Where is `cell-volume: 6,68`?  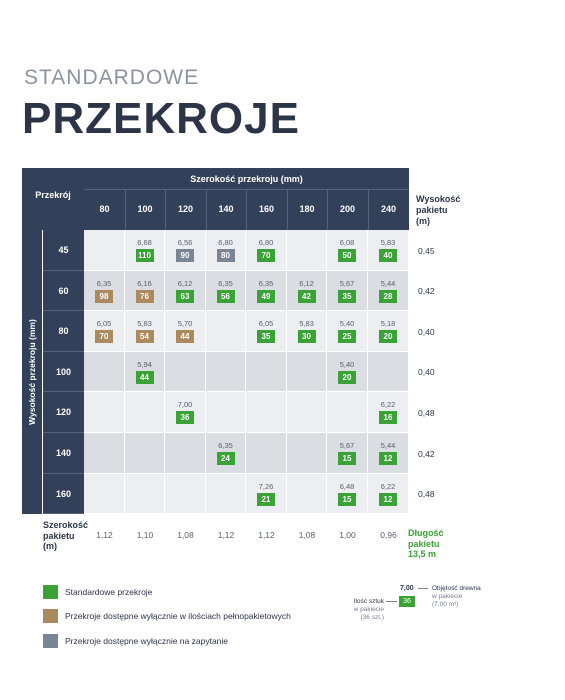
cell-volume: 6,68 is located at coordinates (144, 242).